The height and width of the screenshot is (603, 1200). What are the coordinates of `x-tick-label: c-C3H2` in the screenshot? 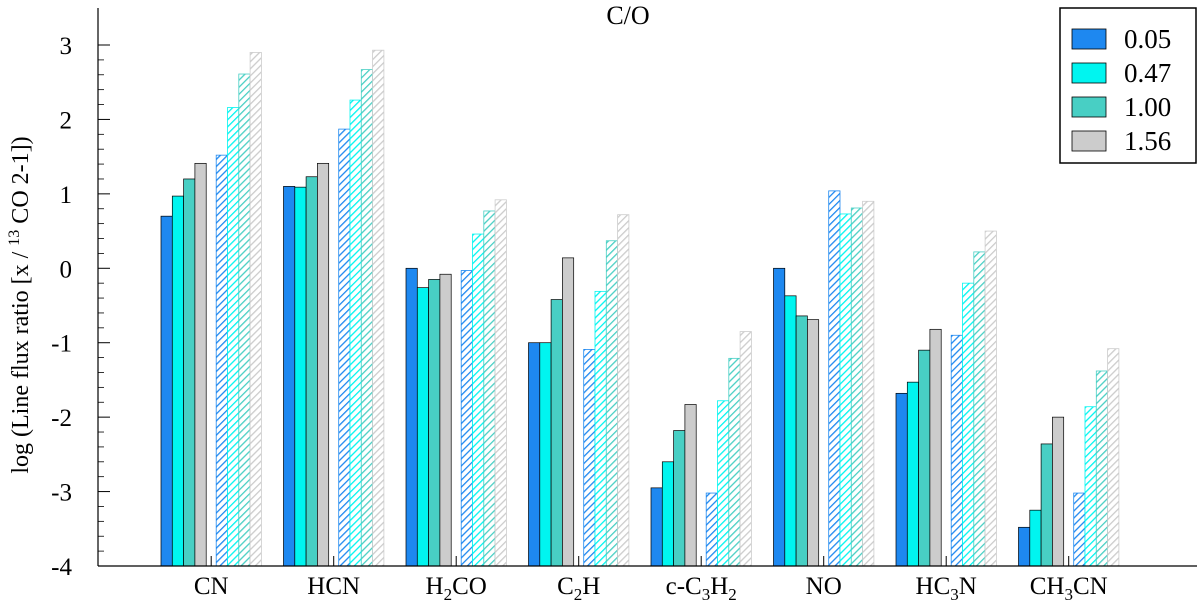 It's located at (701, 588).